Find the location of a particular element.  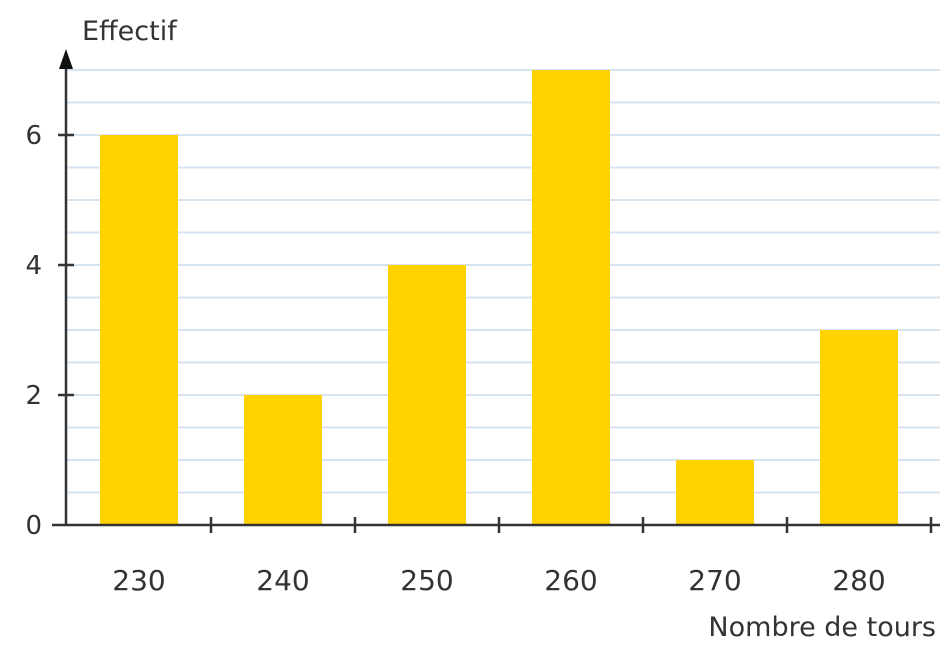

x-tick-label: 240 is located at coordinates (282, 580).